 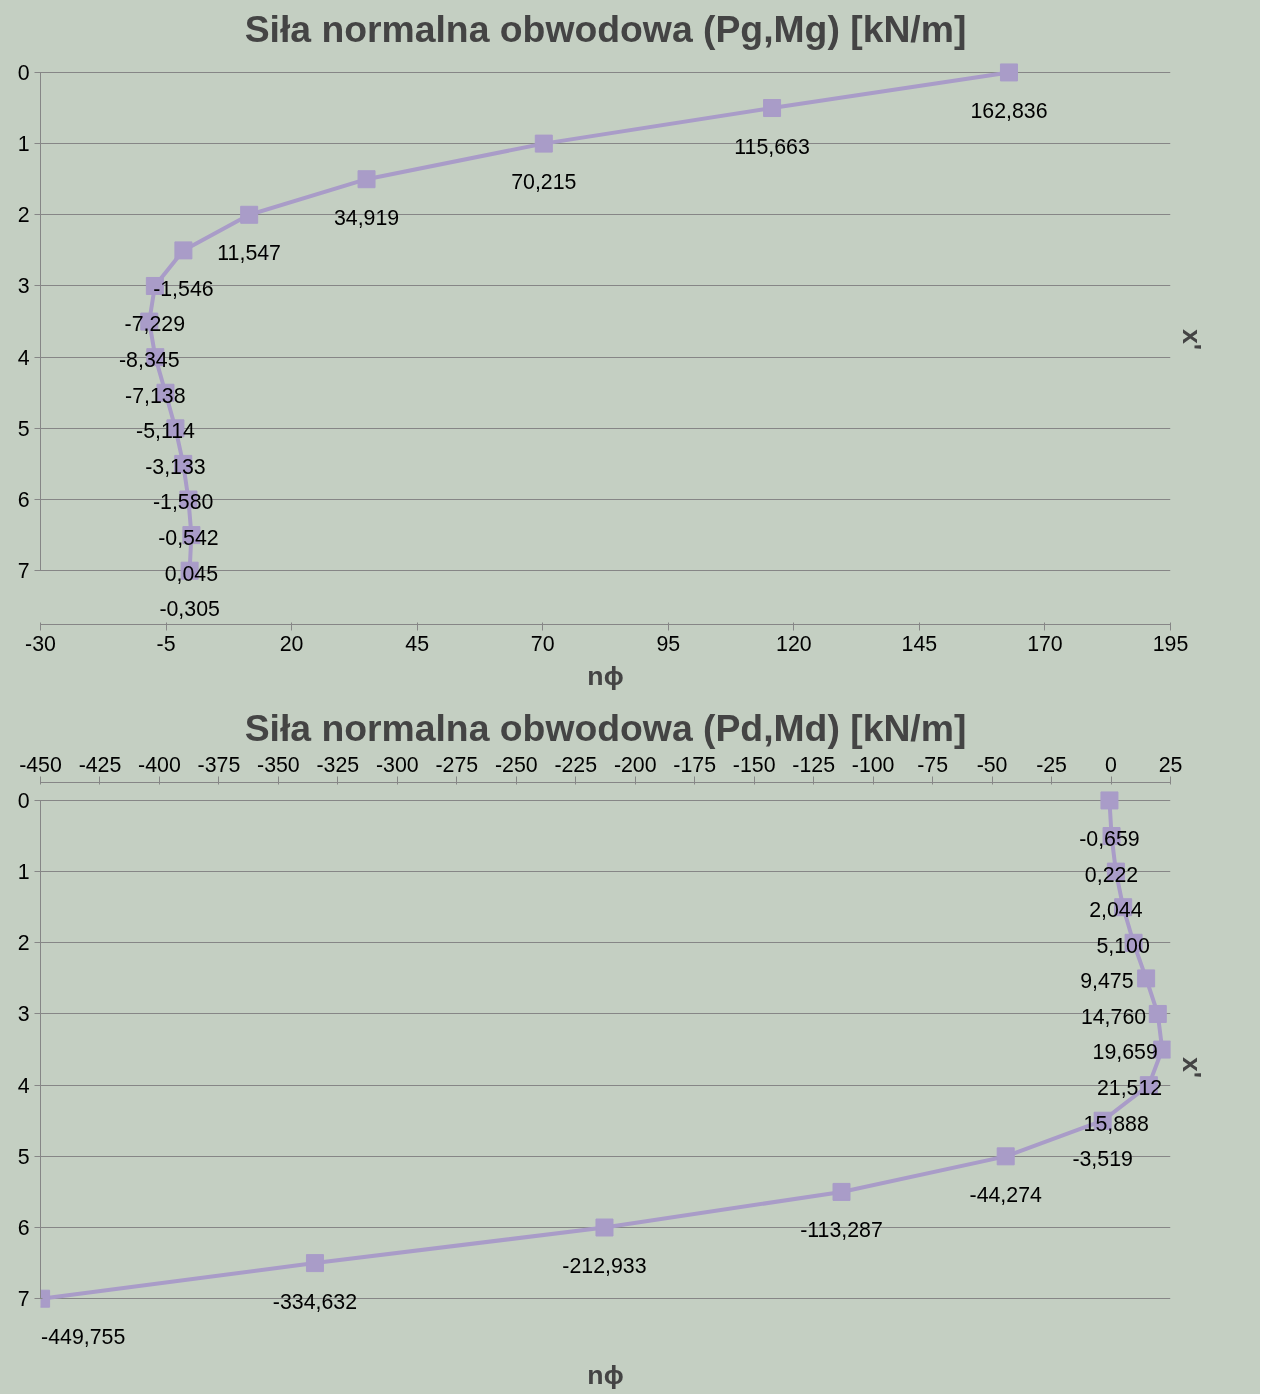 What do you see at coordinates (635, 764) in the screenshot?
I see `x-tick-label: -200` at bounding box center [635, 764].